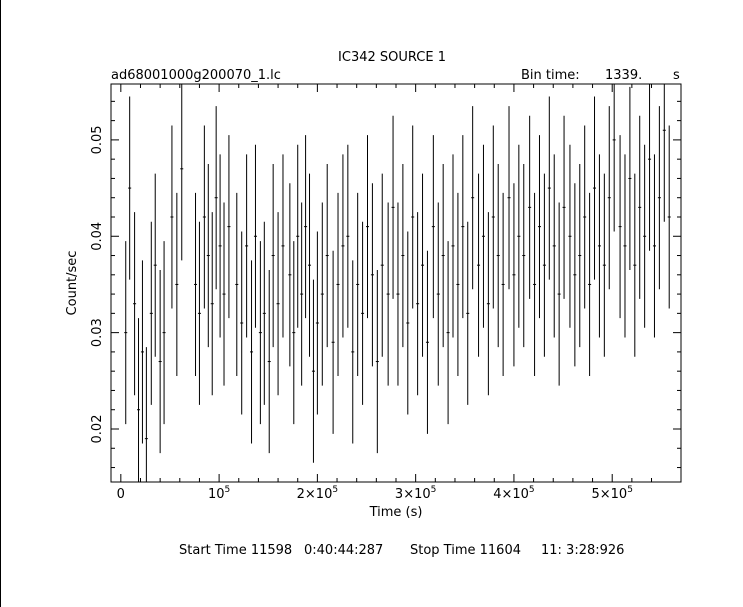 Image resolution: width=743 pixels, height=607 pixels. What do you see at coordinates (582, 550) in the screenshot?
I see `stop-time-value: 11: 3:28:926` at bounding box center [582, 550].